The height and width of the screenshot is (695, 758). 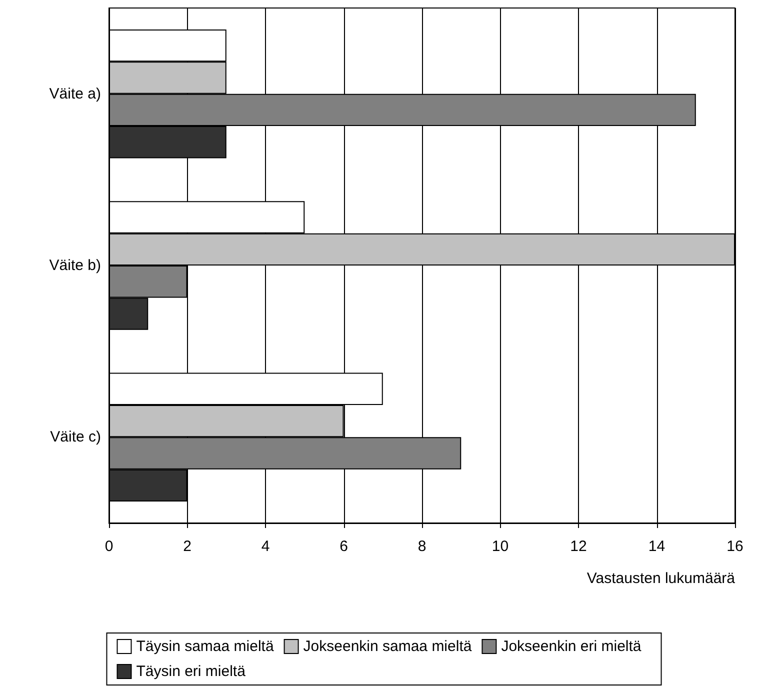 I want to click on x-tick-label: 0, so click(x=109, y=546).